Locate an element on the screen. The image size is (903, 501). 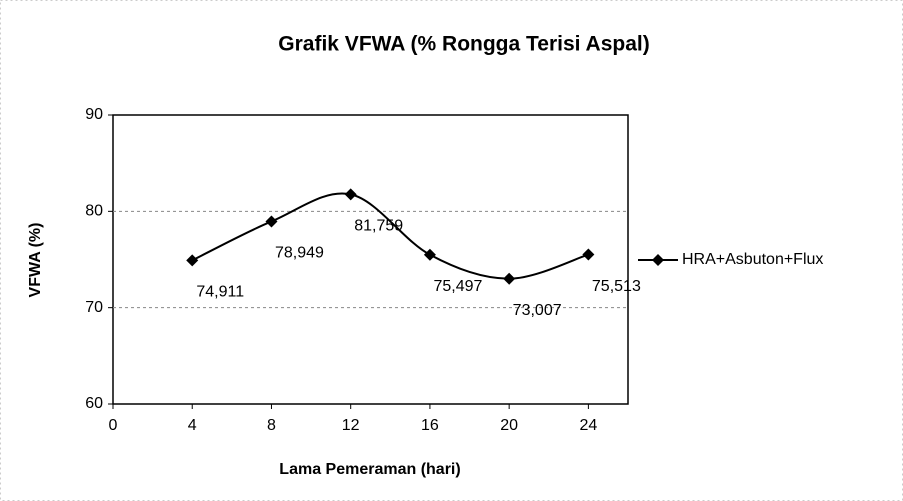
data-label: 81,759 is located at coordinates (378, 226).